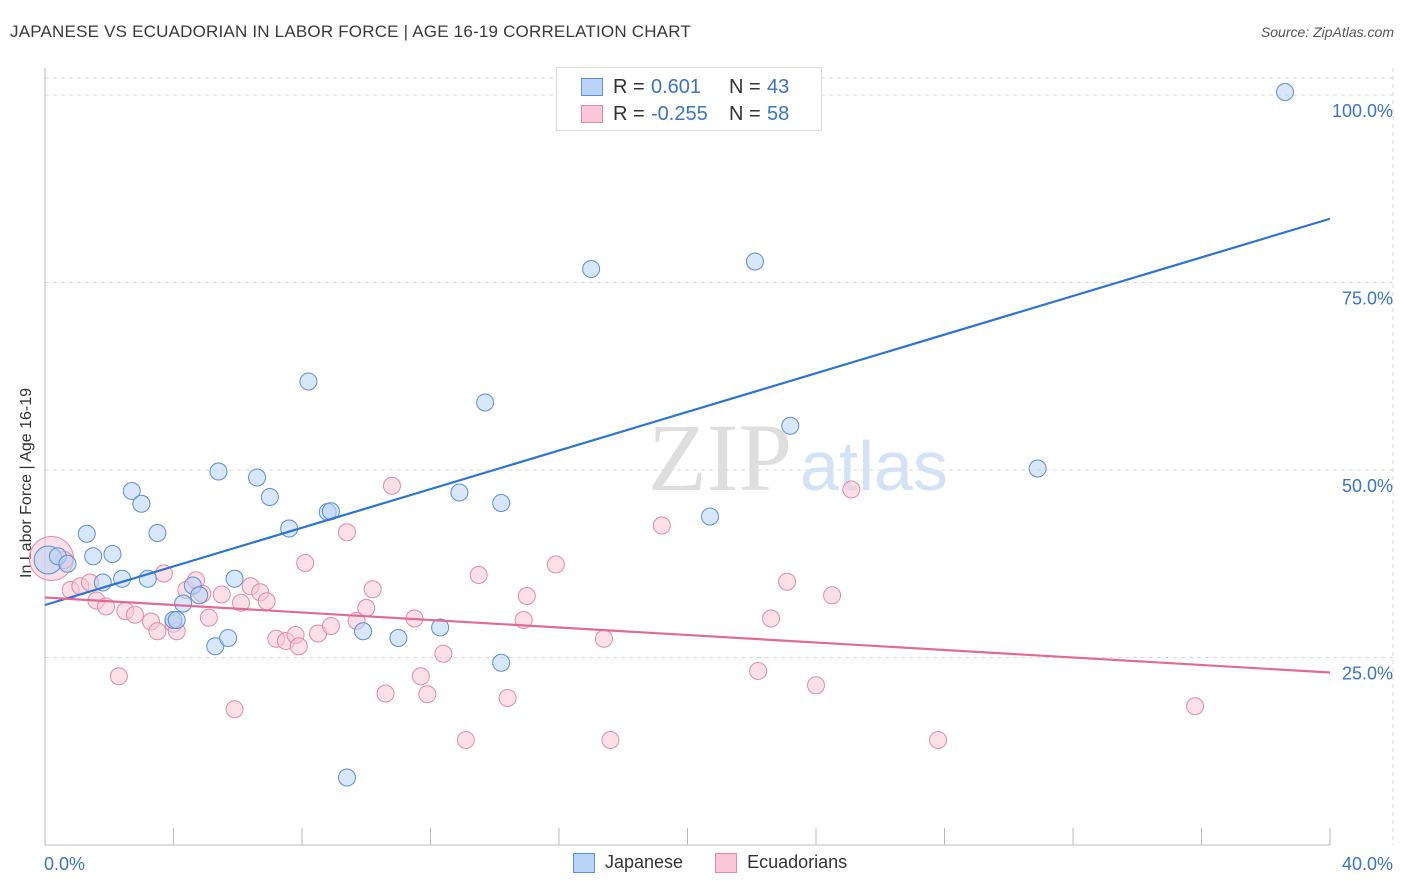 The width and height of the screenshot is (1406, 892). Describe the element at coordinates (687, 635) in the screenshot. I see `ecuadorian-trend-line` at that location.